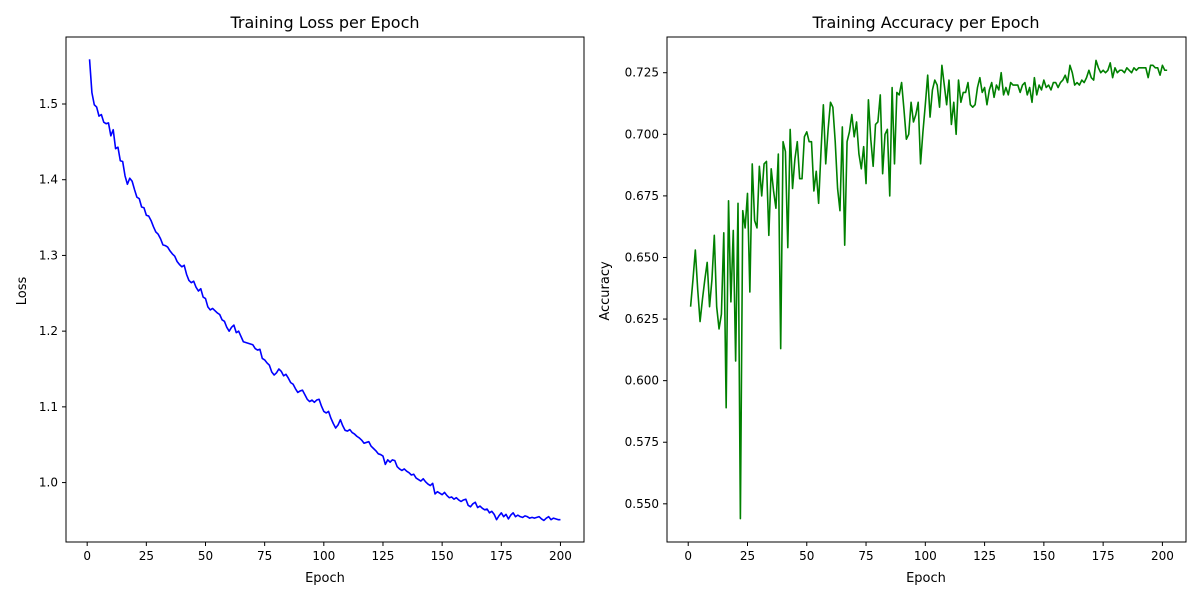 The height and width of the screenshot is (600, 1200). Describe the element at coordinates (642, 196) in the screenshot. I see `accuracy-y-tick-label: 0.675` at that location.